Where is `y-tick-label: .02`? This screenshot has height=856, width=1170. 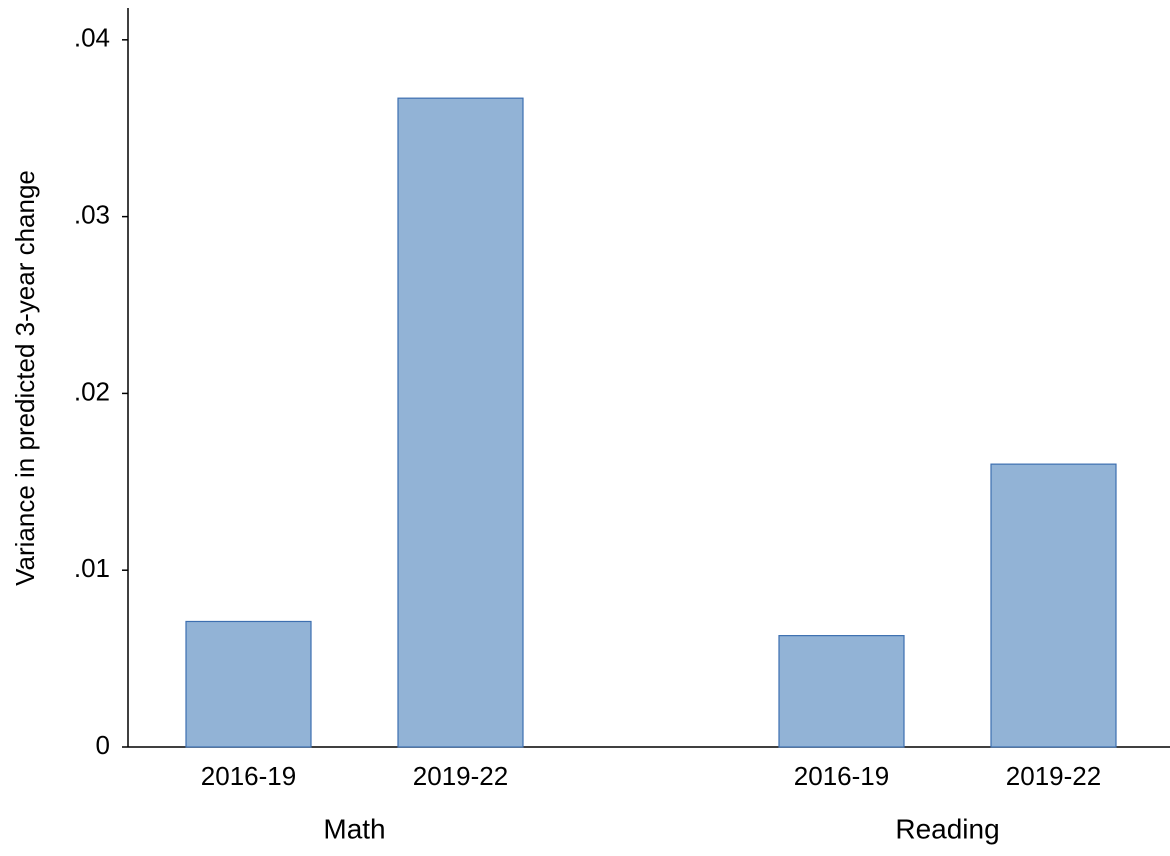
y-tick-label: .02 is located at coordinates (92, 391).